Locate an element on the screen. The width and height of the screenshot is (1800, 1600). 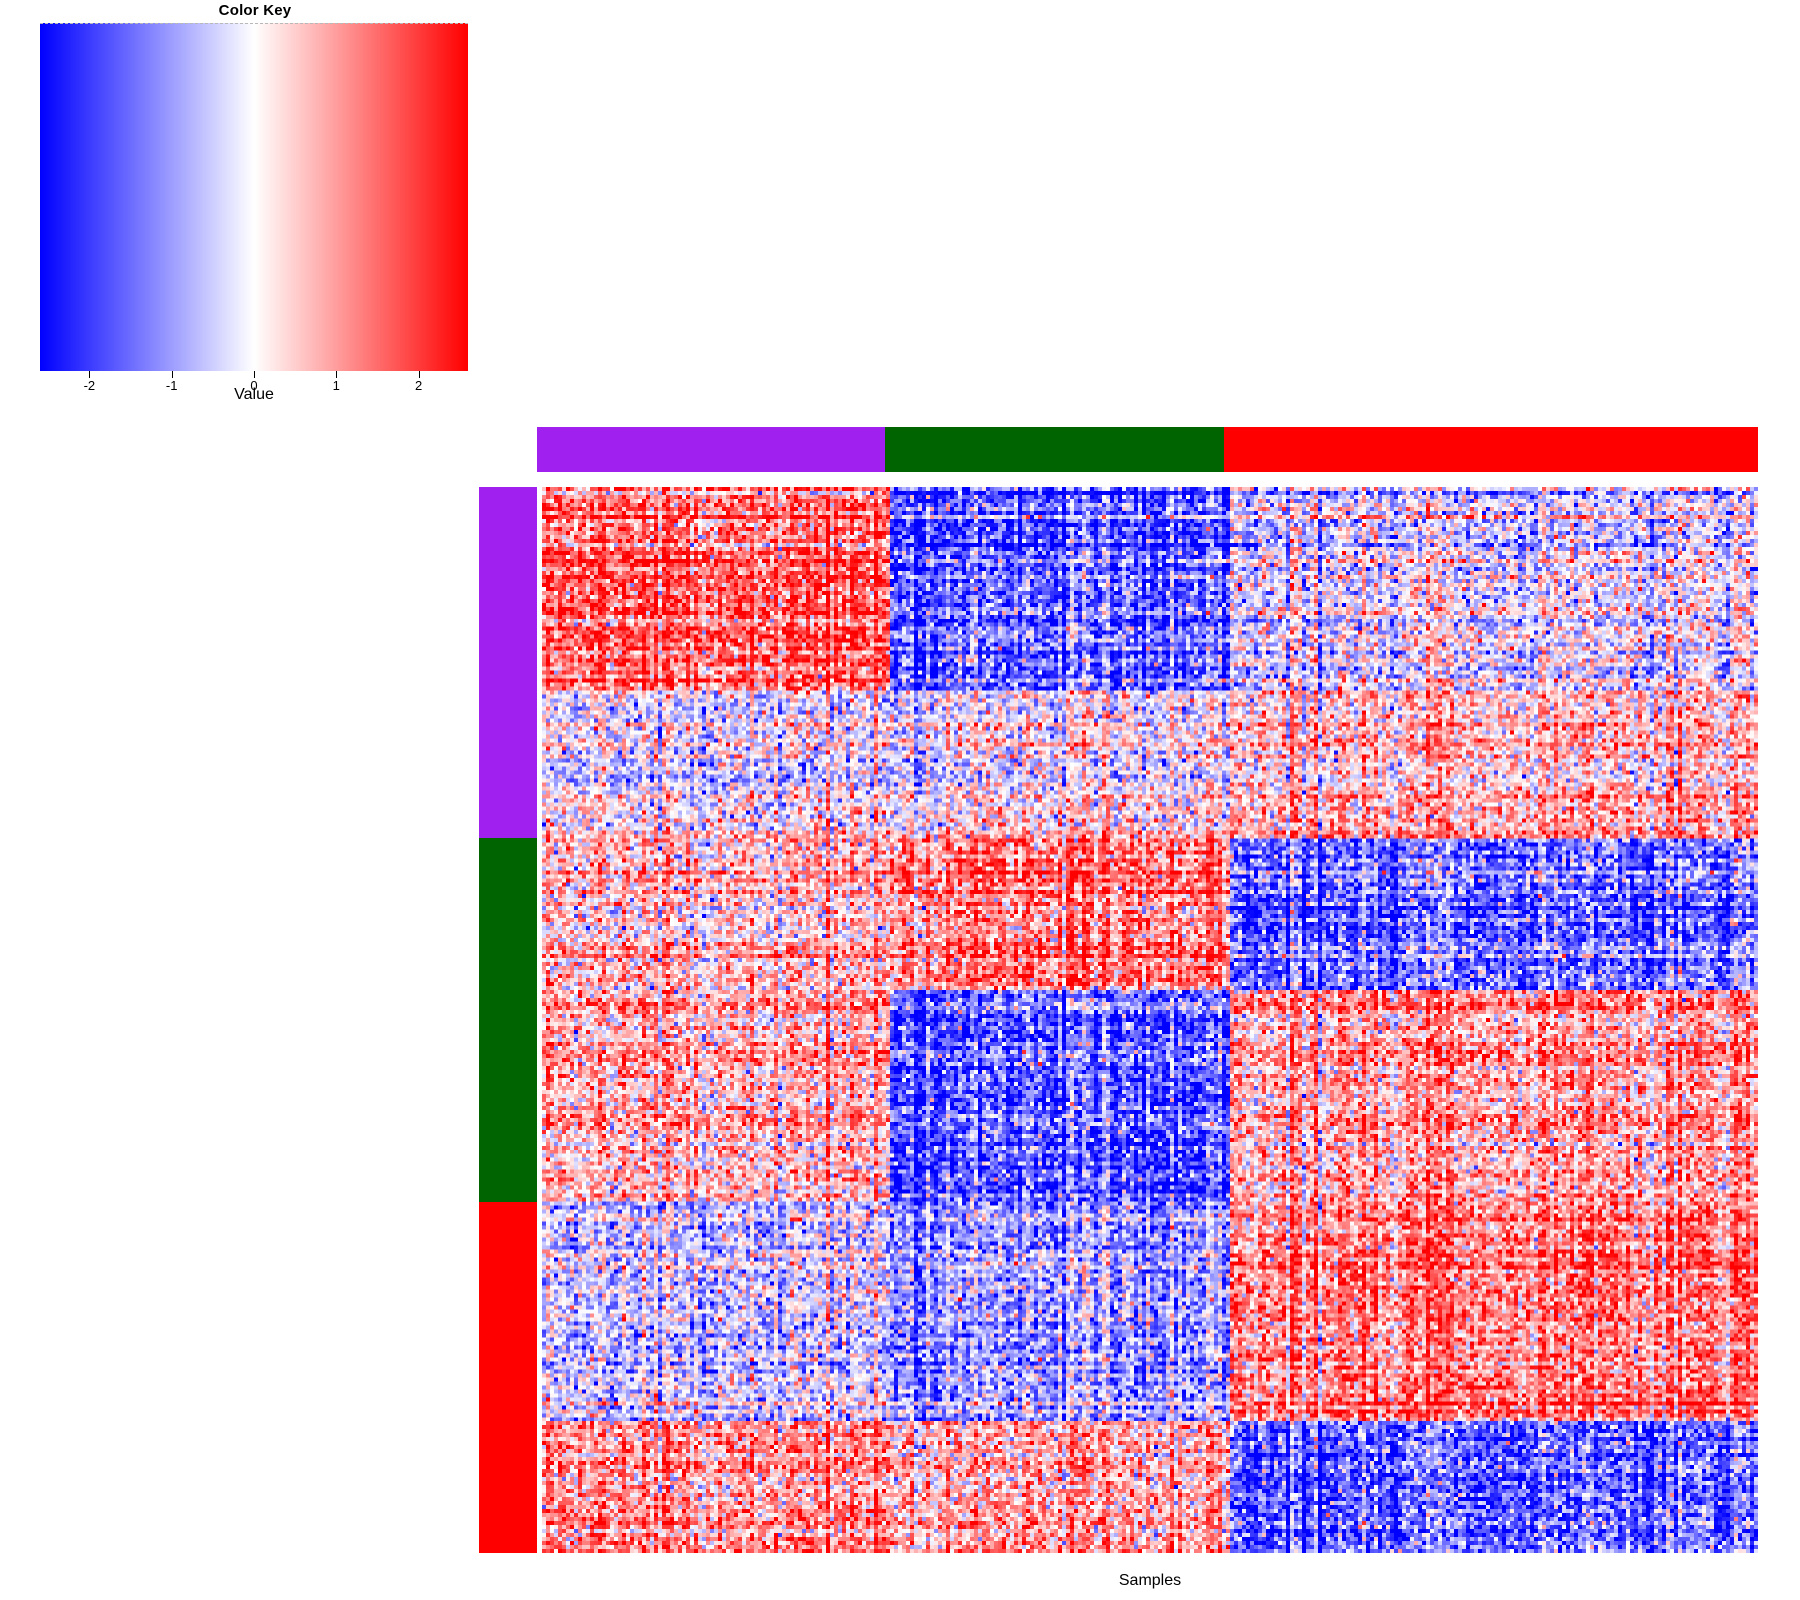
color-key-axis-label: Value is located at coordinates (254, 394).